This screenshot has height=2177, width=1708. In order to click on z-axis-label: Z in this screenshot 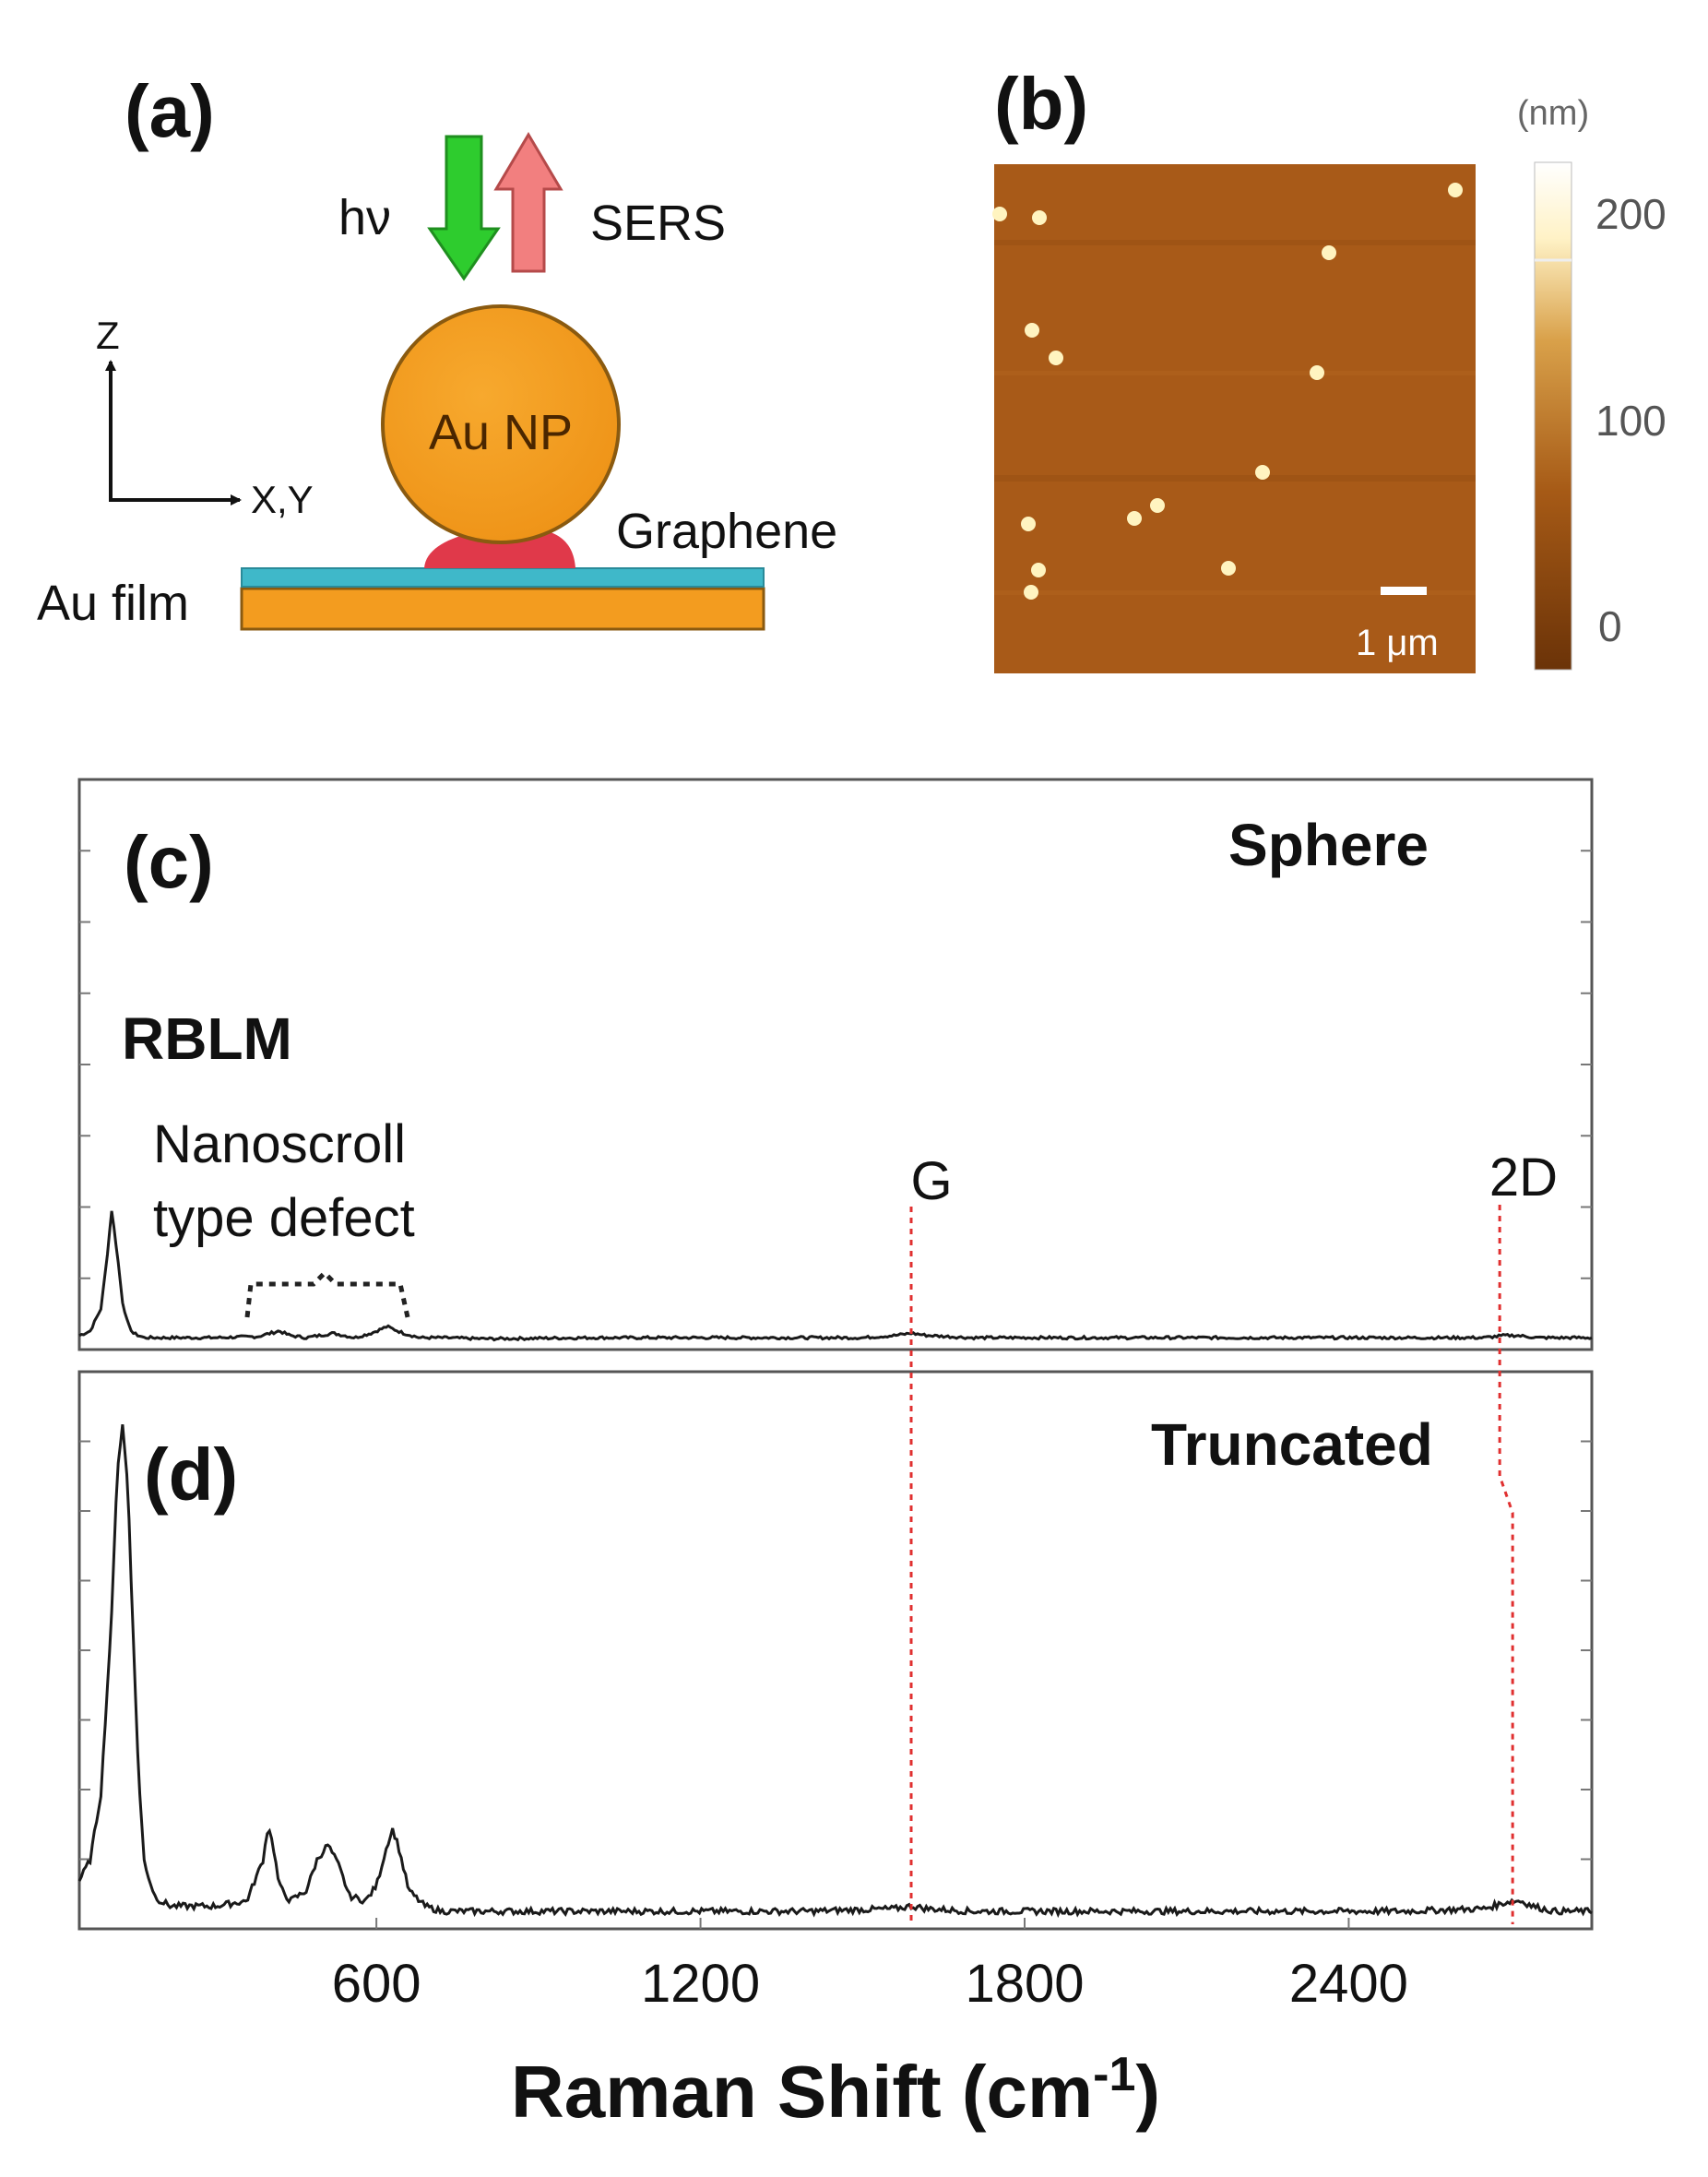, I will do `click(108, 335)`.